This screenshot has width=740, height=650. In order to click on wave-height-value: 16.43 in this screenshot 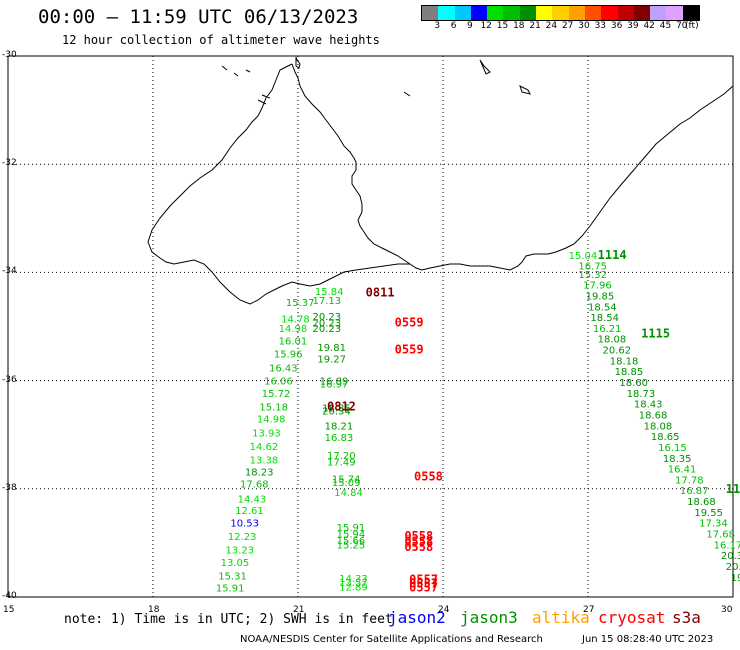, I will do `click(283, 368)`.